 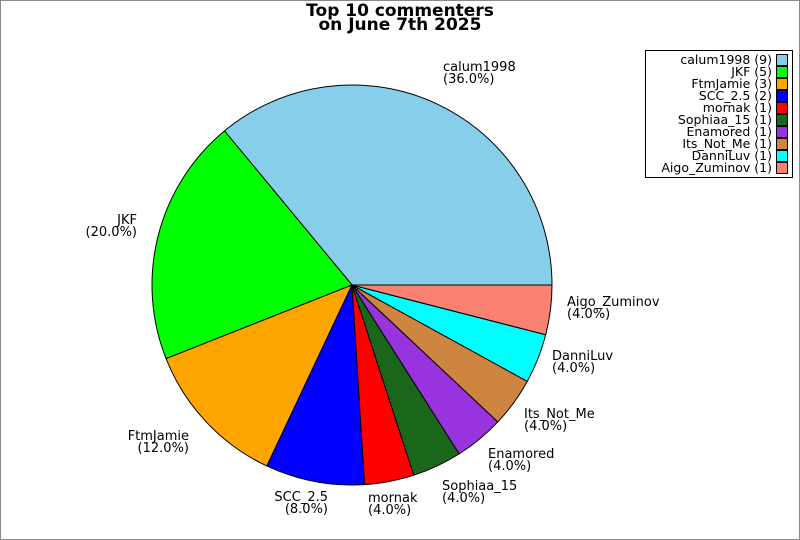 What do you see at coordinates (521, 454) in the screenshot?
I see `slice-label-name: Enamored` at bounding box center [521, 454].